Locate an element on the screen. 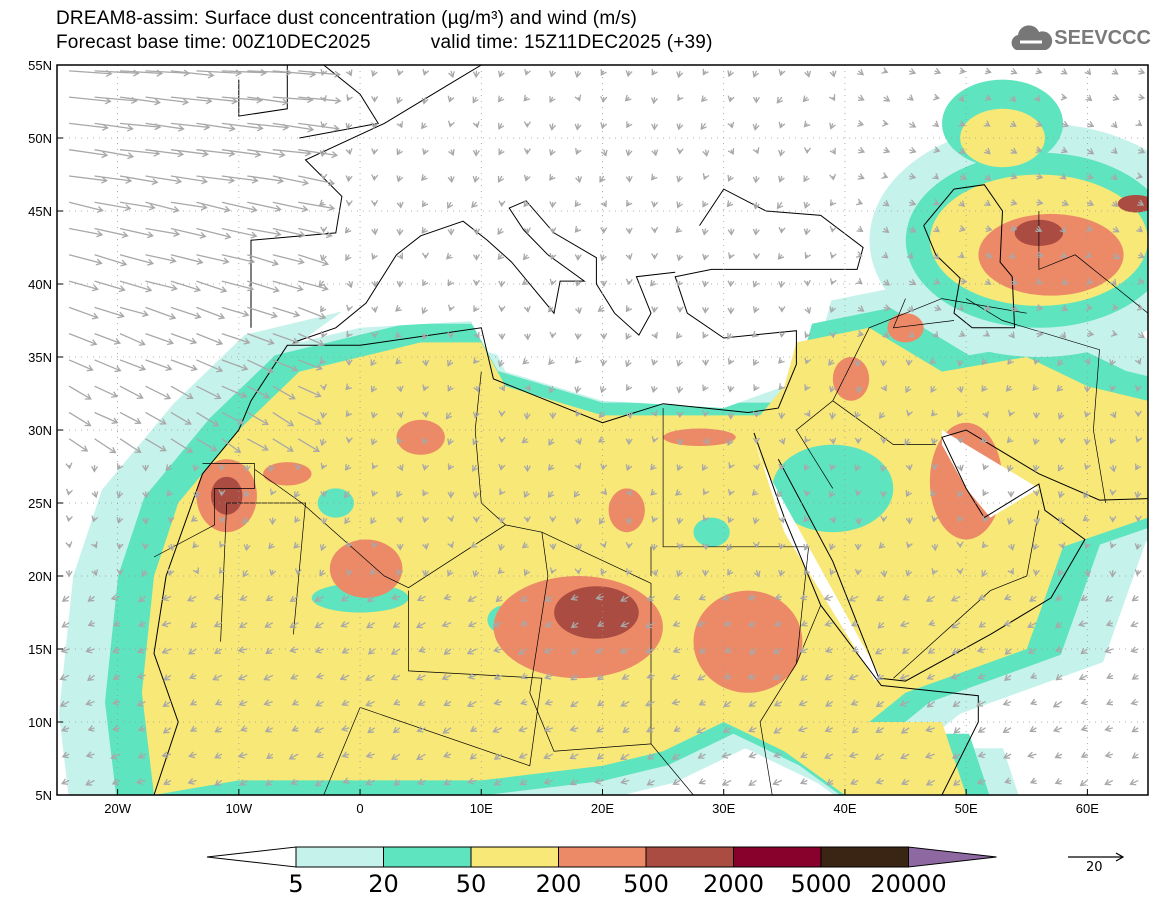 The height and width of the screenshot is (907, 1165). dust-20-50-patch is located at coordinates (711, 532).